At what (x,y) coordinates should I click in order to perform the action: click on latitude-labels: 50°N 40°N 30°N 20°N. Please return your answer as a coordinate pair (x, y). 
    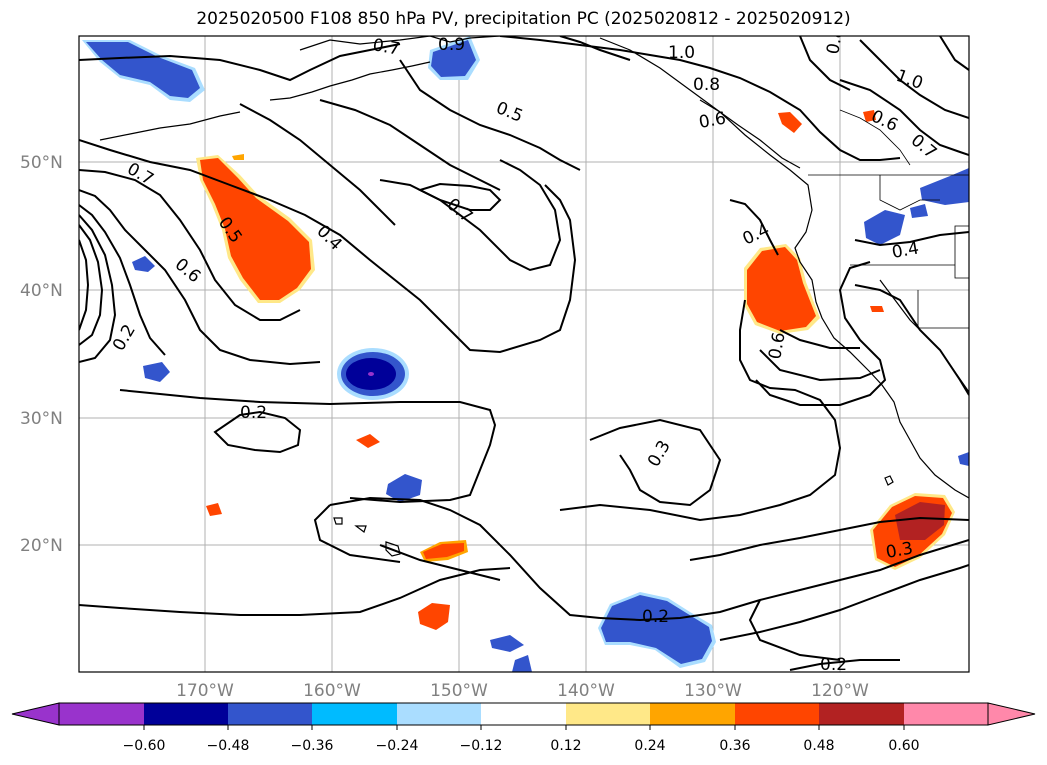
    Looking at the image, I should click on (41, 354).